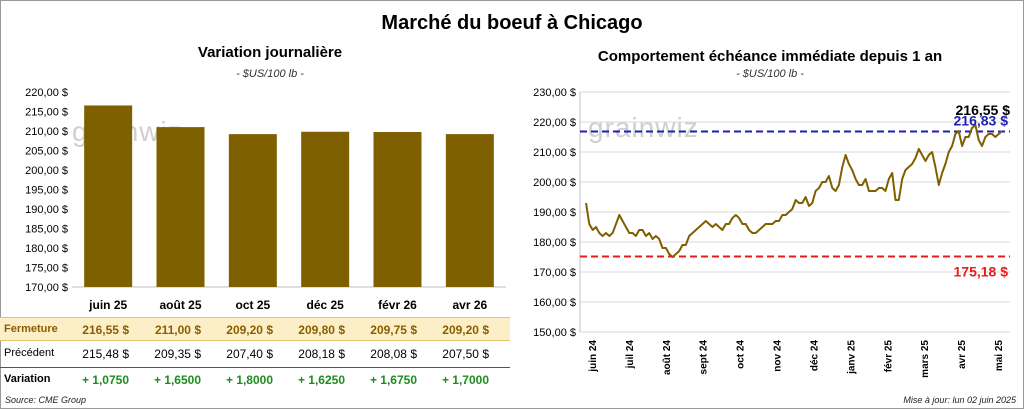 The height and width of the screenshot is (409, 1024). Describe the element at coordinates (981, 271) in the screenshot. I see `low-line-label: 175,18 $` at that location.